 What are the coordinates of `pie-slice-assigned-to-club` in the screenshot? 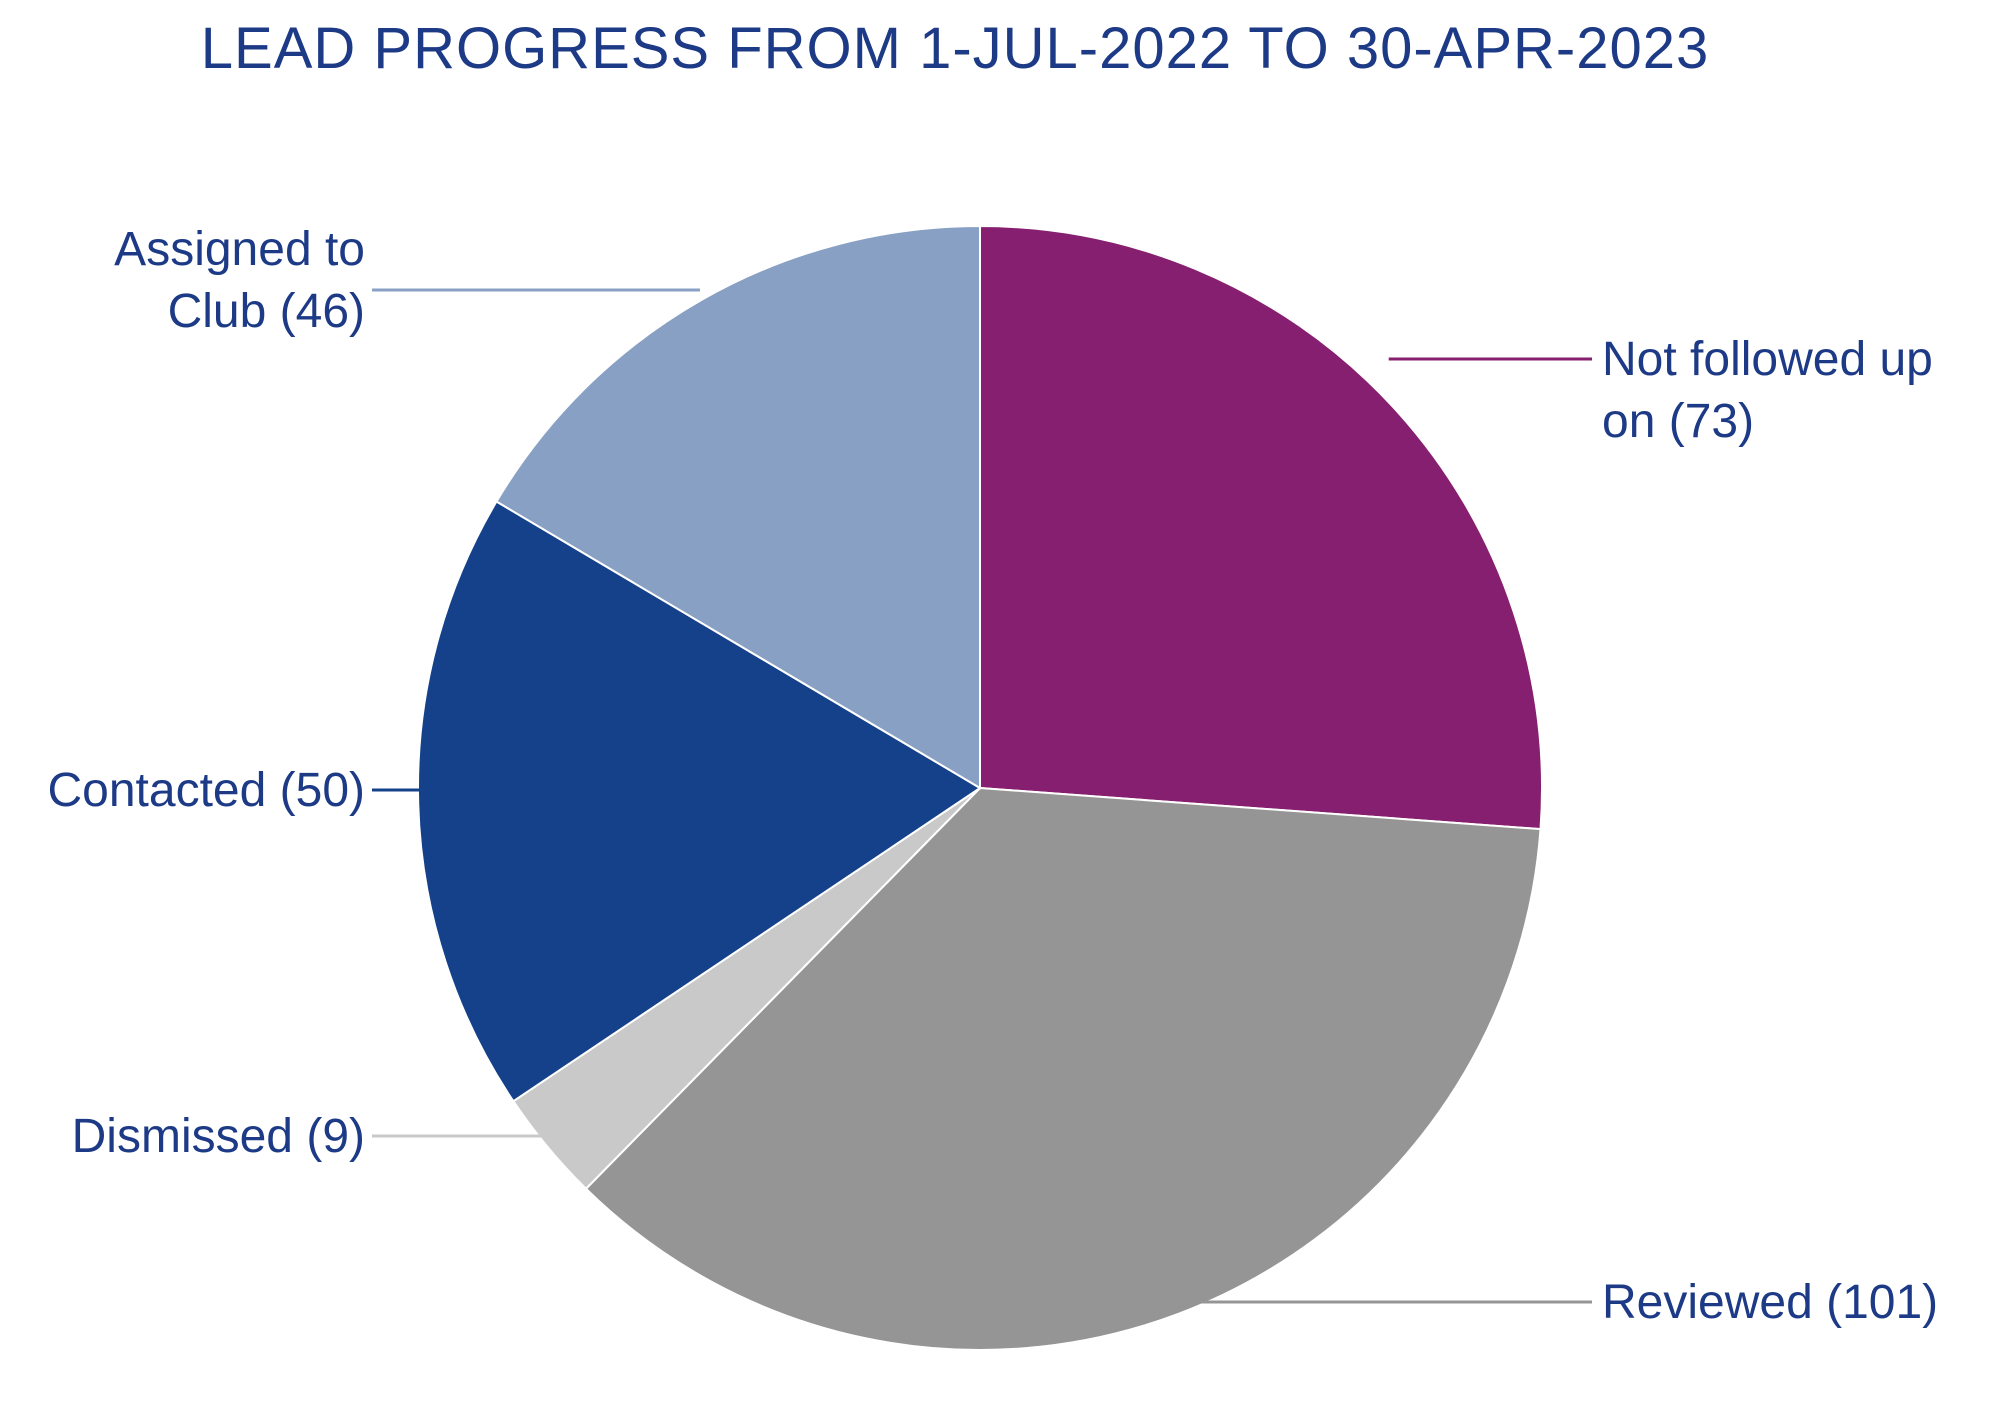 It's located at (738, 507).